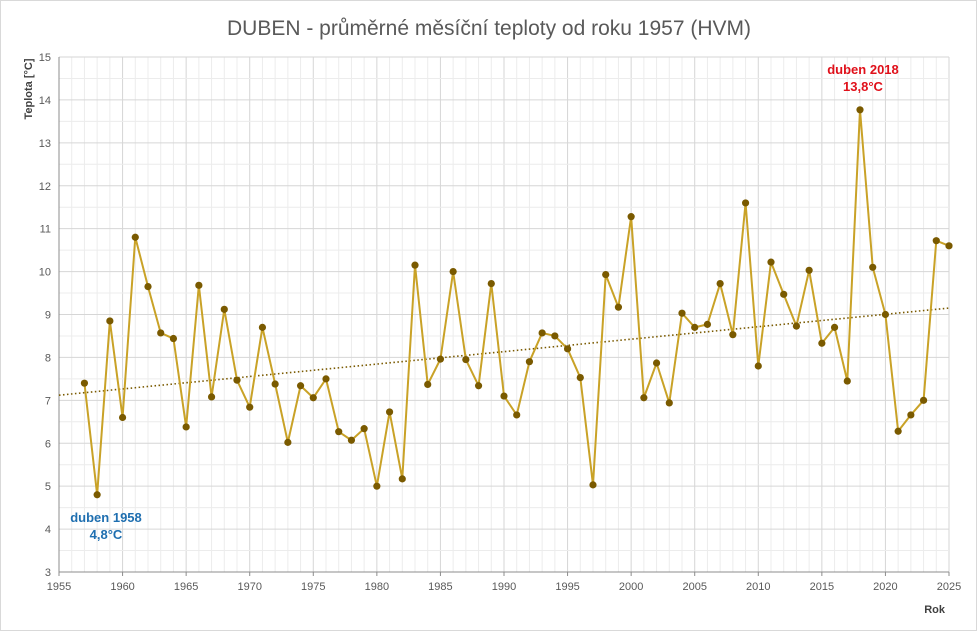  What do you see at coordinates (186, 587) in the screenshot?
I see `x-tick-label: 1965` at bounding box center [186, 587].